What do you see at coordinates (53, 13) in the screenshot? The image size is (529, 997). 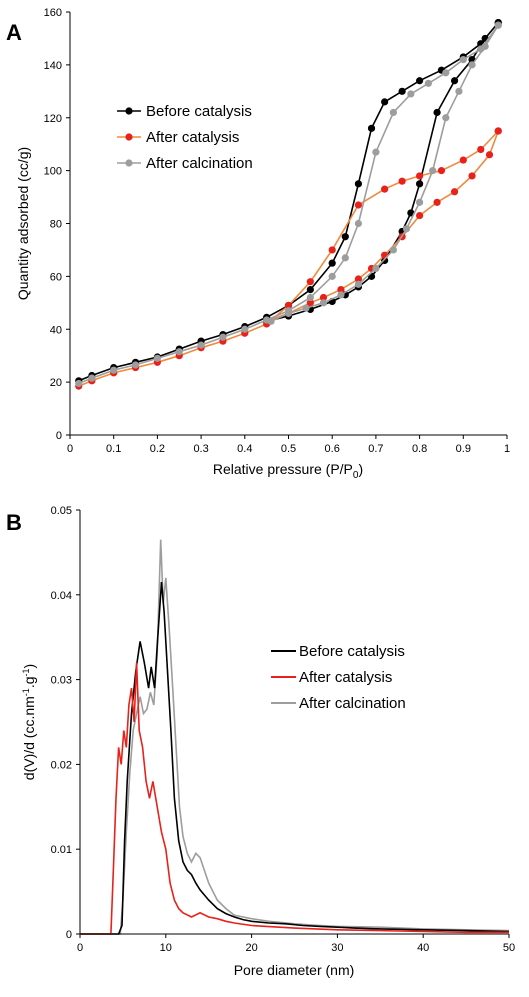 I see `y-tick-label-a: 160` at bounding box center [53, 13].